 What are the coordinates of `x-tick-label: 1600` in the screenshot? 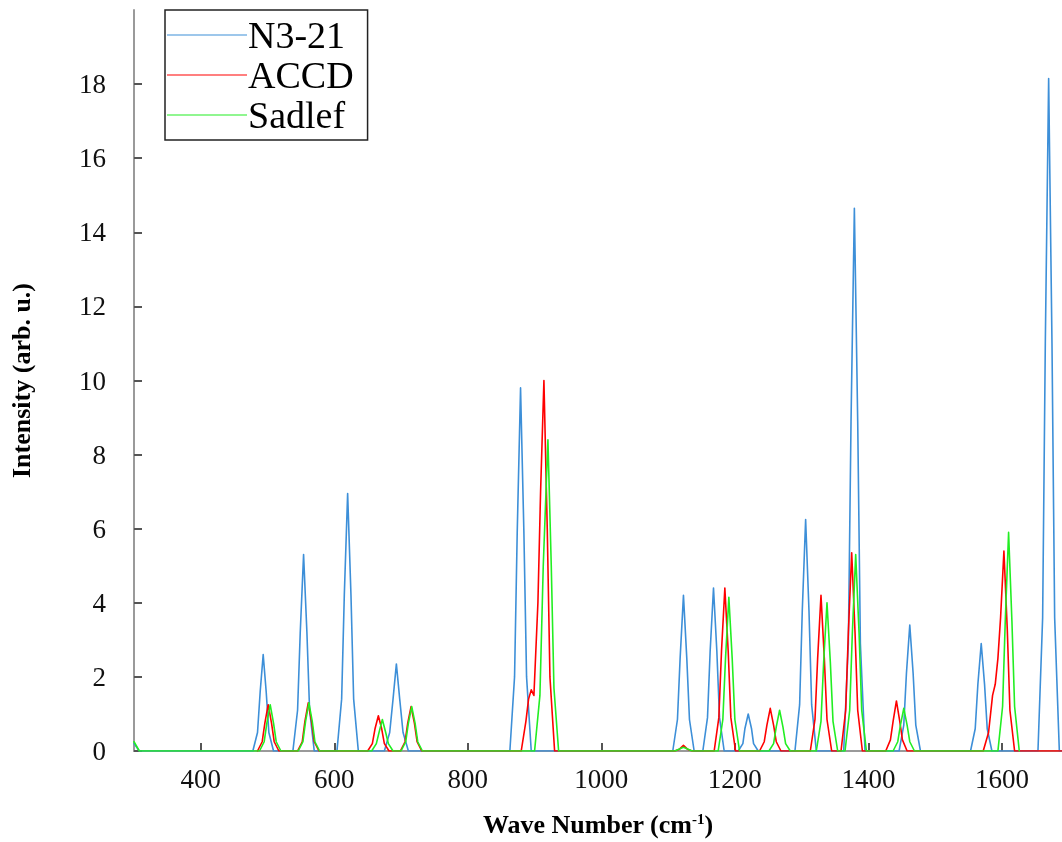 It's located at (1001, 778).